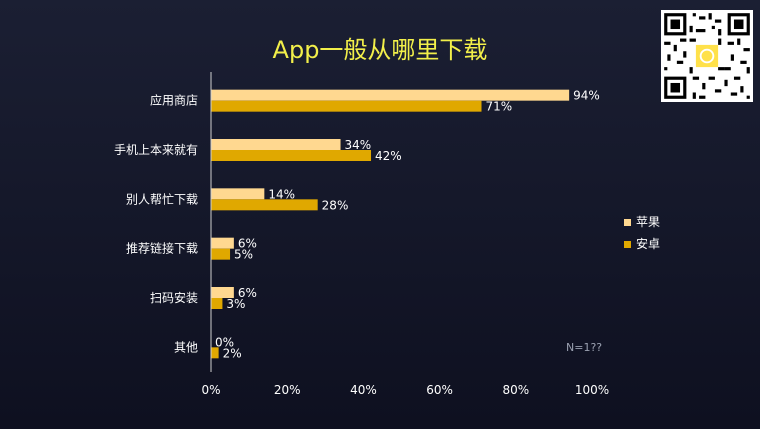 This screenshot has width=760, height=429. I want to click on qr-code-graphic, so click(707, 56).